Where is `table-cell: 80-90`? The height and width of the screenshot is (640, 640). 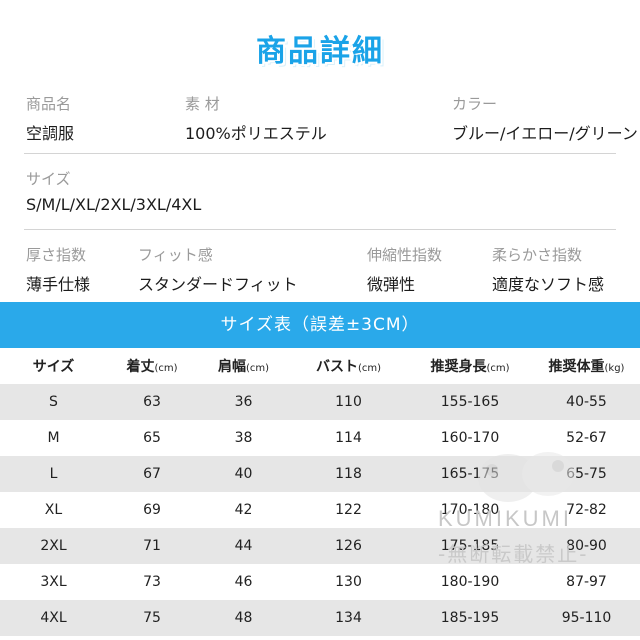 table-cell: 80-90 is located at coordinates (586, 546).